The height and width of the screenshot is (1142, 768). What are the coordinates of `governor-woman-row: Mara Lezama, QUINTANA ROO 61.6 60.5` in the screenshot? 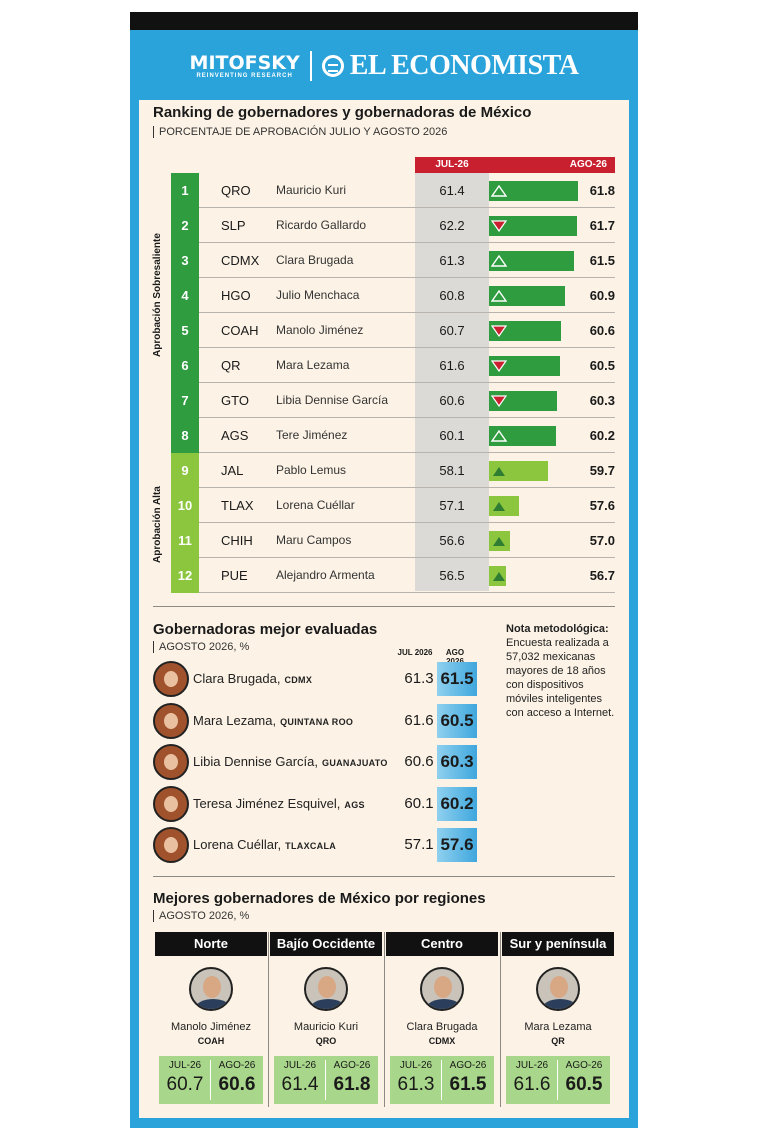 It's located at (315, 721).